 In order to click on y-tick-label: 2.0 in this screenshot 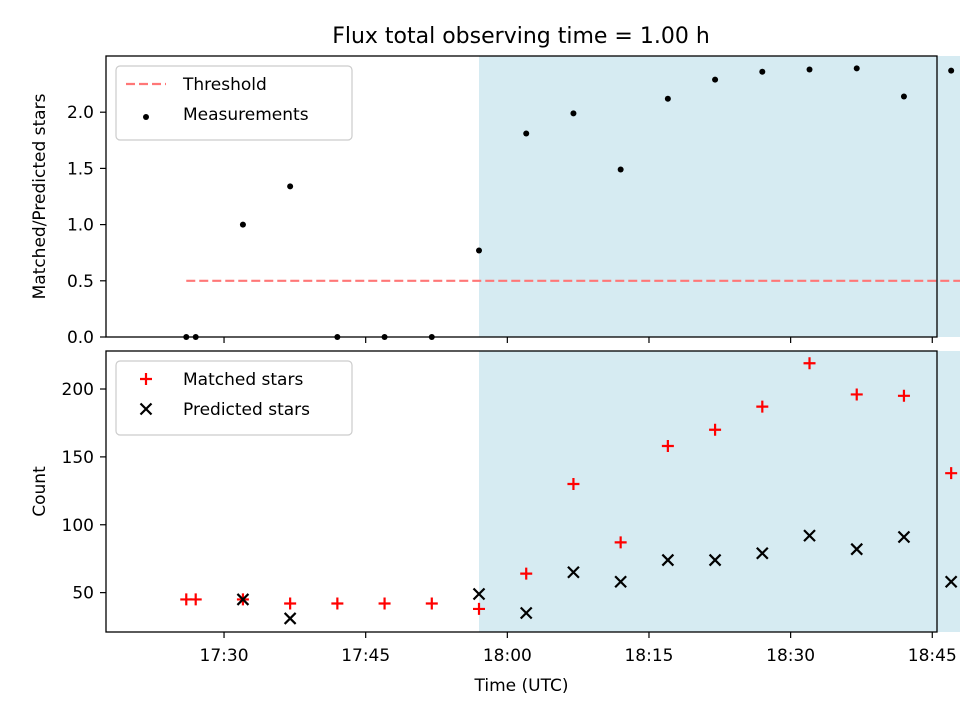, I will do `click(80, 113)`.